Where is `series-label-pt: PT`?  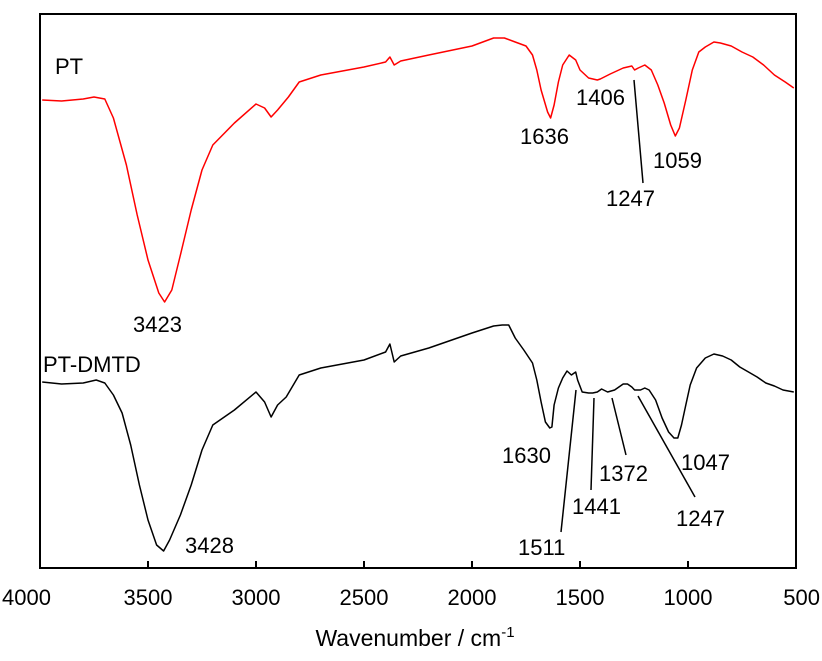
series-label-pt: PT is located at coordinates (69, 66).